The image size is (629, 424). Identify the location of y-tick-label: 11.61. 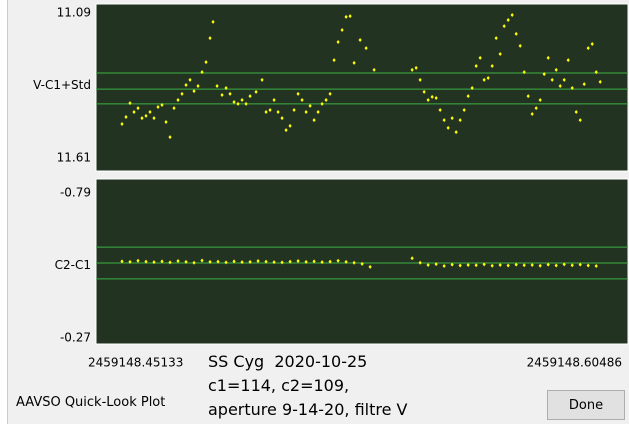
(74, 158).